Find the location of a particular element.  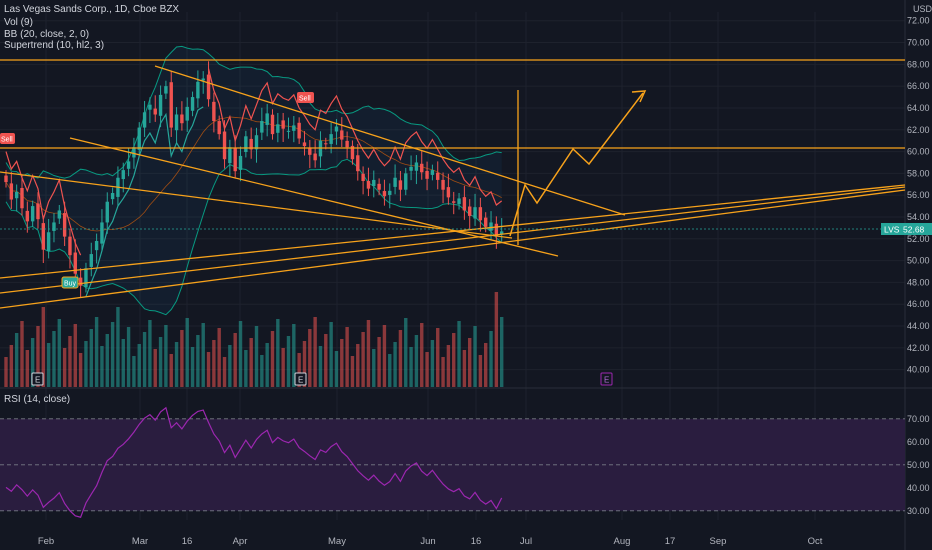

time-tick-label: Jul is located at coordinates (526, 541).